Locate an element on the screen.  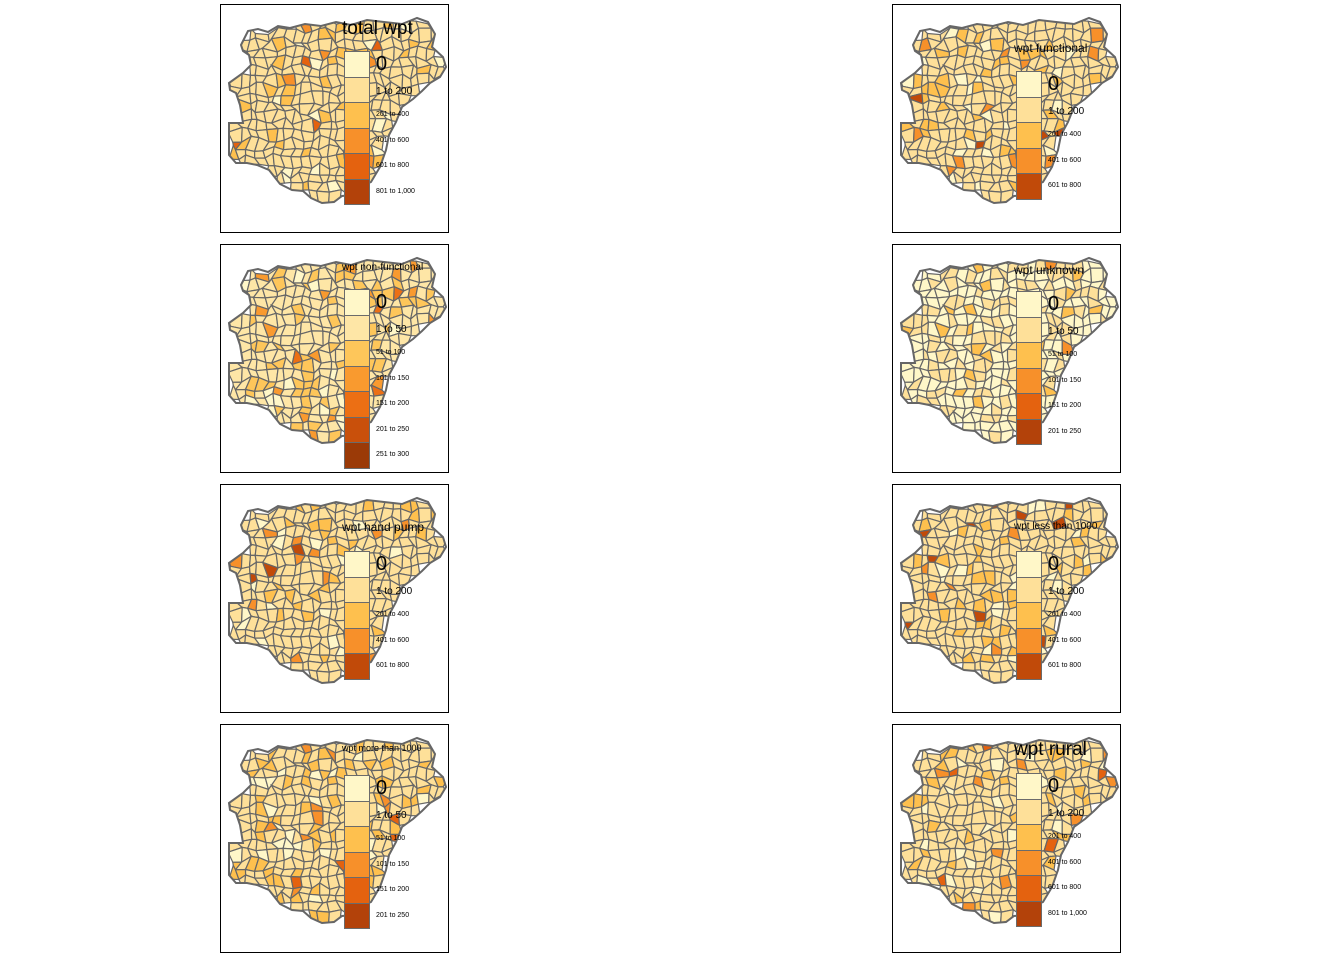
map-title: wpt hand pump is located at coordinates (383, 527).